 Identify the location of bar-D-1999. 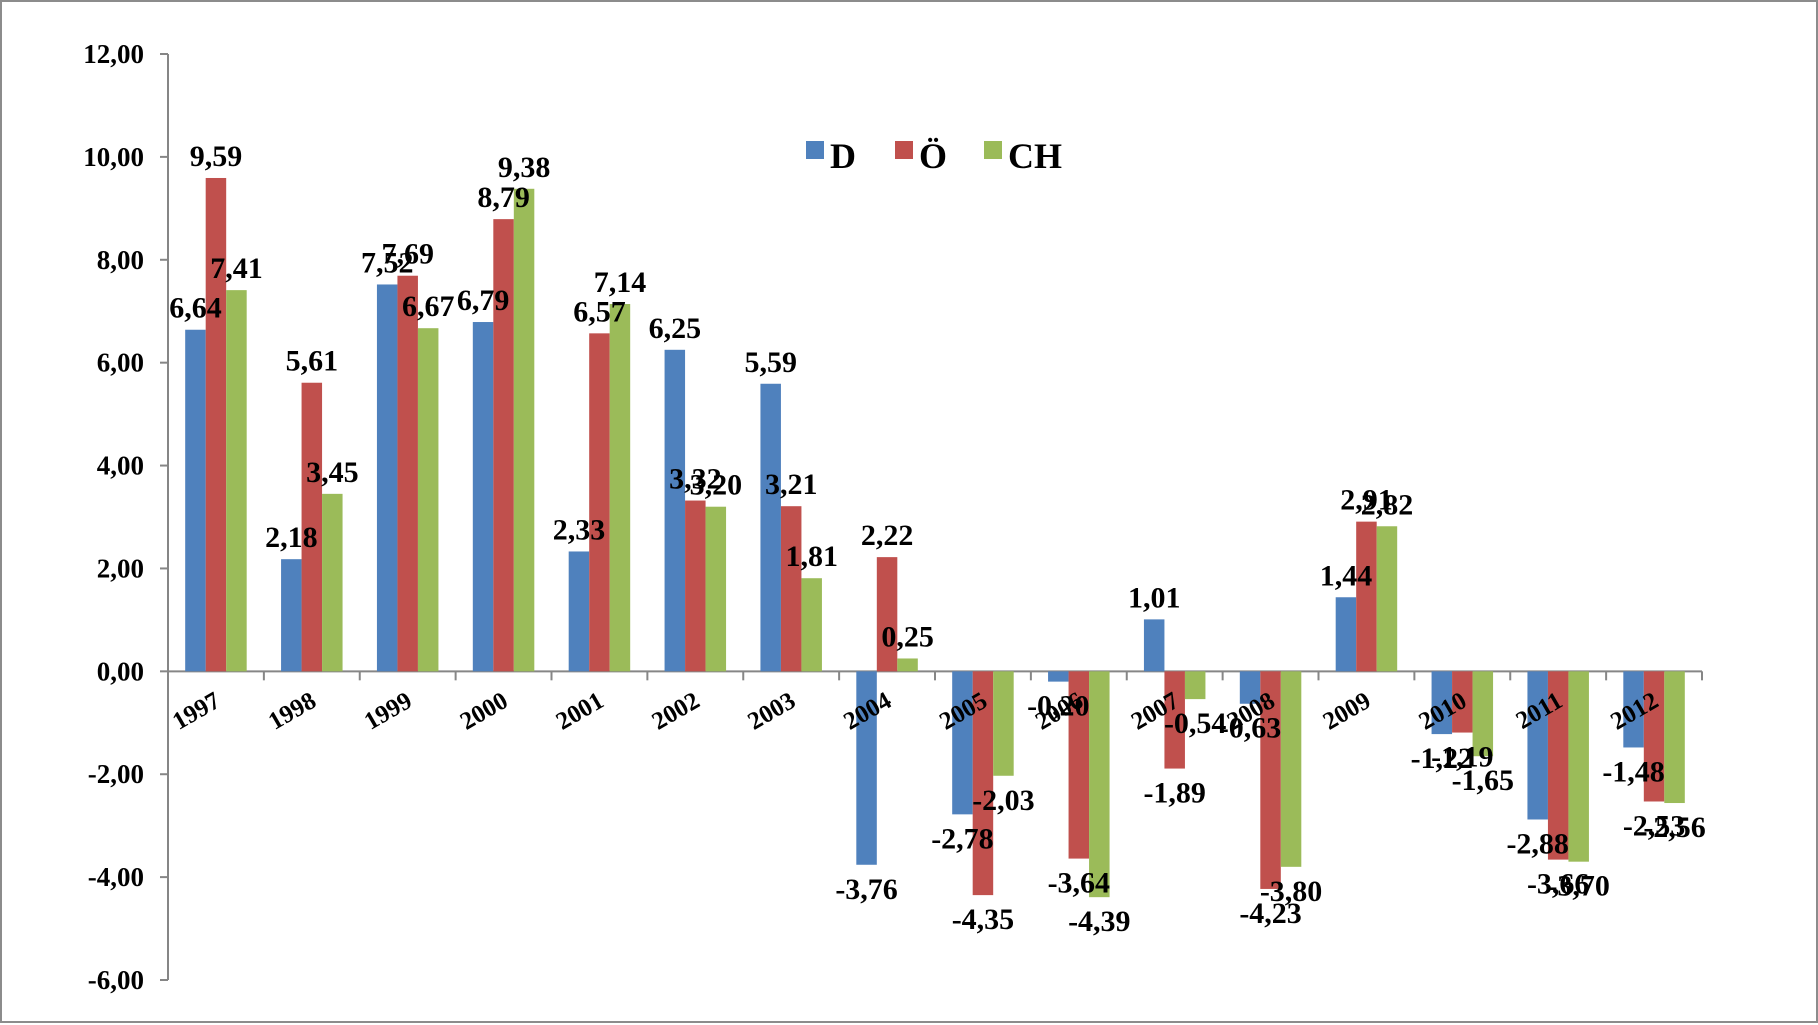
(387, 478).